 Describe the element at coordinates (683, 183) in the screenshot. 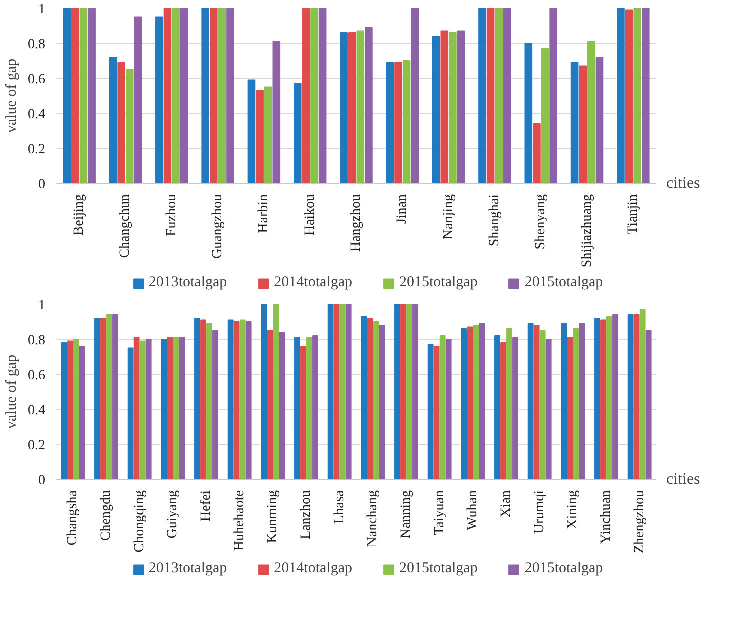

I see `x-axis-title: cities` at that location.